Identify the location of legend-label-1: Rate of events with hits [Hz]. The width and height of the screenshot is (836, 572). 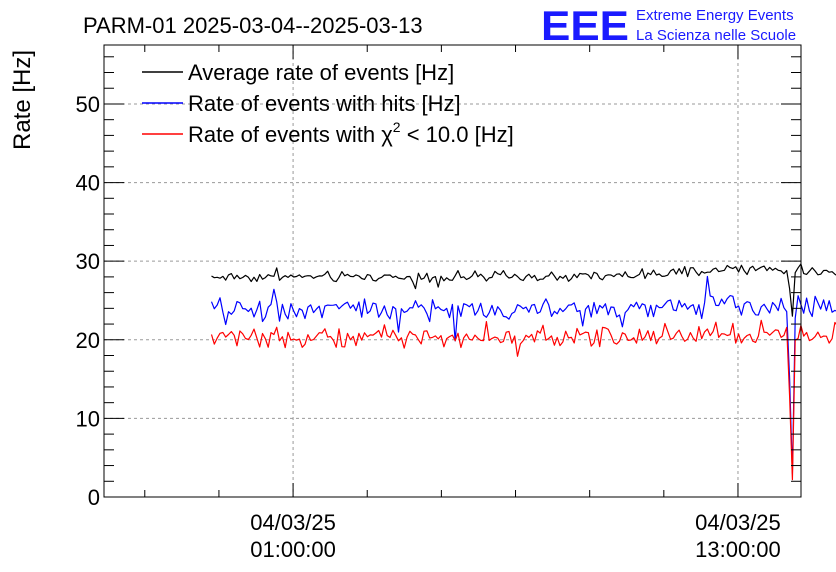
(324, 103).